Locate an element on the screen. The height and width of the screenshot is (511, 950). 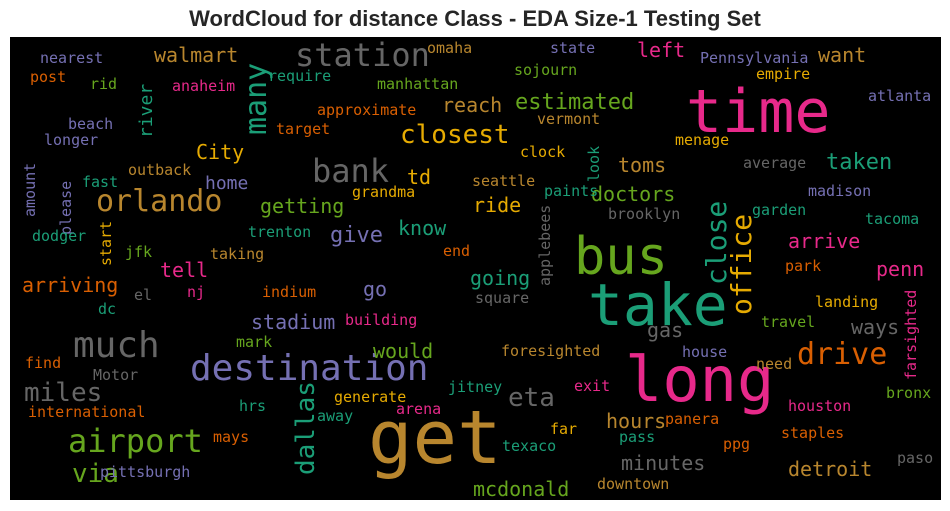
word-ppg: ppg is located at coordinates (737, 444).